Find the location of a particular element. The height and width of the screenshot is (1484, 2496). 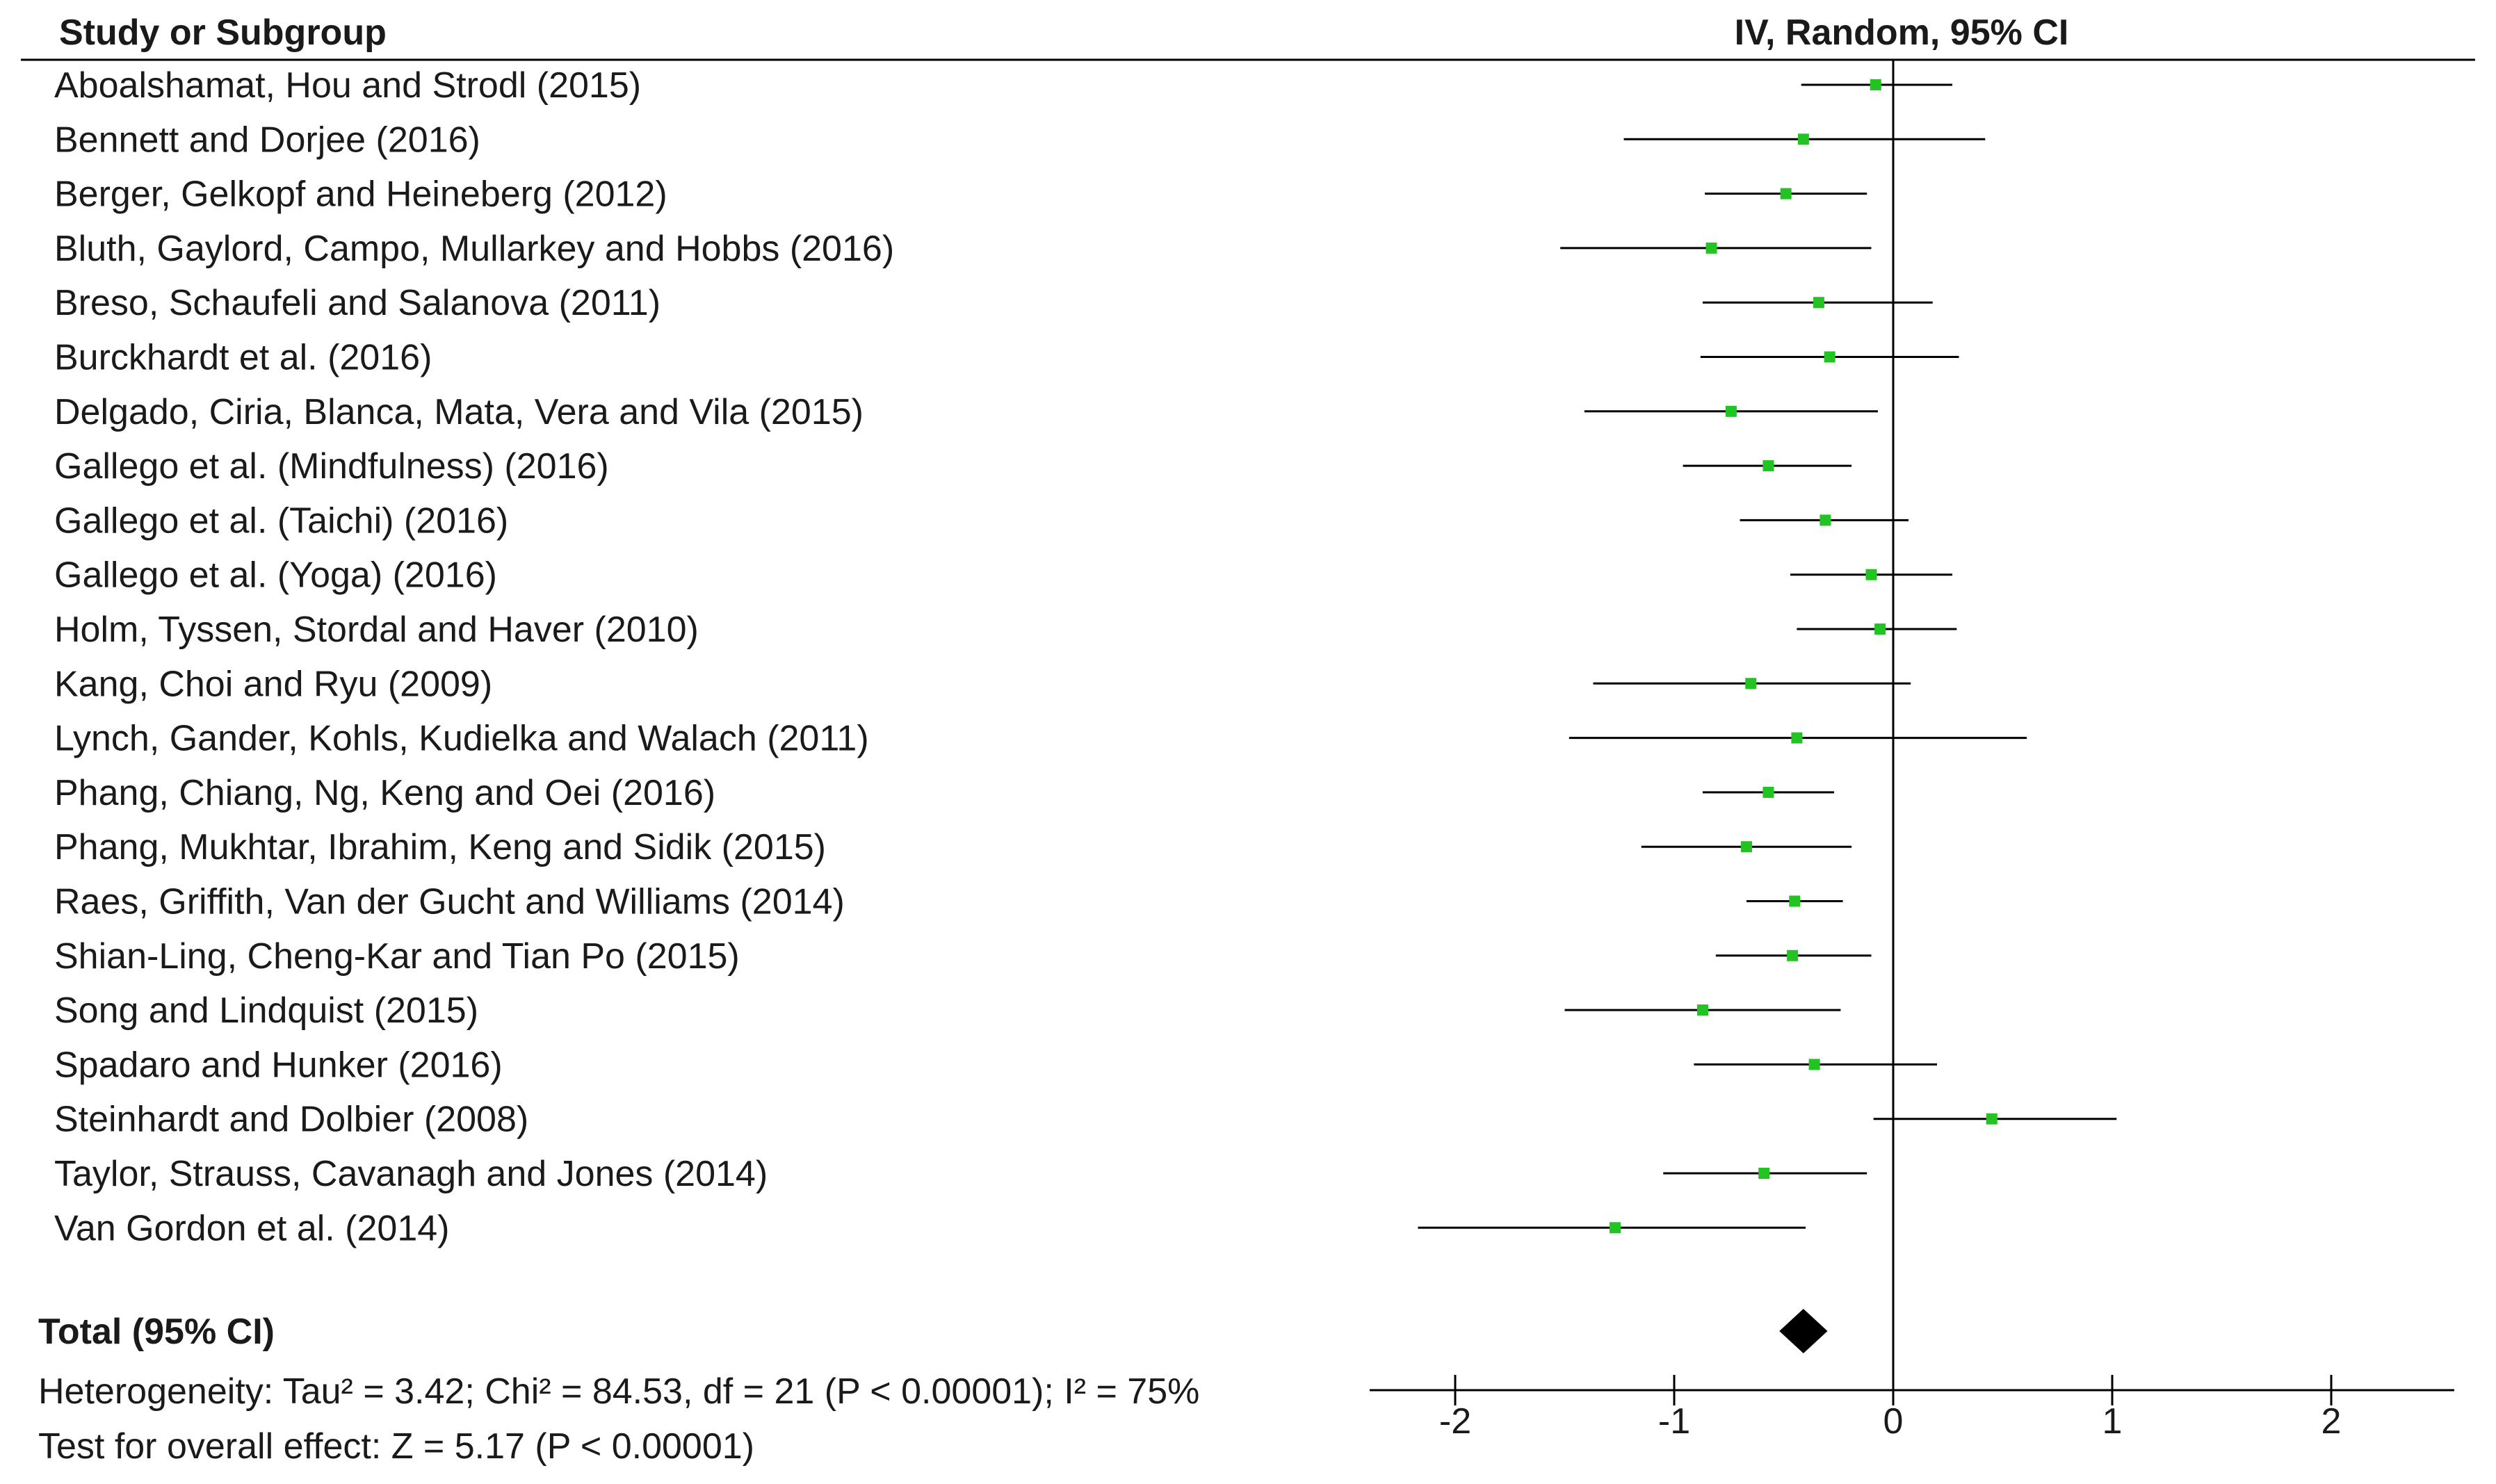

study-label: Gallego et al. (Yoga) (2016) is located at coordinates (275, 575).